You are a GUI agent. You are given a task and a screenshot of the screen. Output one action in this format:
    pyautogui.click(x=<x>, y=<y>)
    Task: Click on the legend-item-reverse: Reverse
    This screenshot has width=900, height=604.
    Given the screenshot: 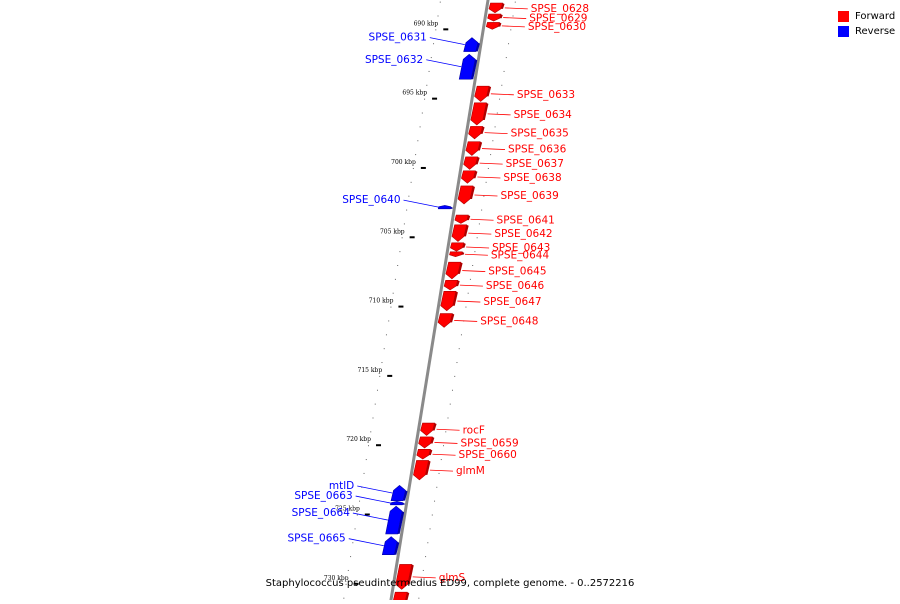 What is the action you would take?
    pyautogui.click(x=866, y=31)
    